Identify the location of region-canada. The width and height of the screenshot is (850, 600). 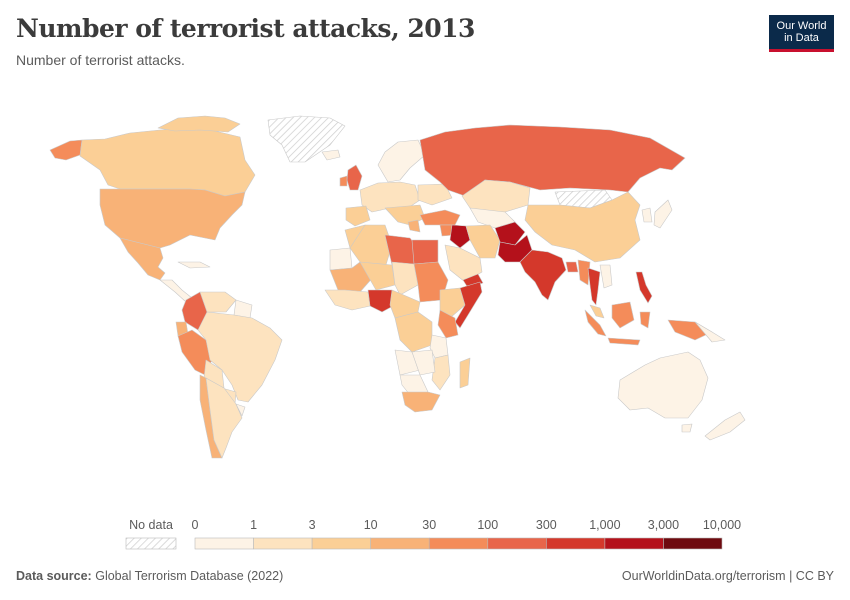
(167, 162).